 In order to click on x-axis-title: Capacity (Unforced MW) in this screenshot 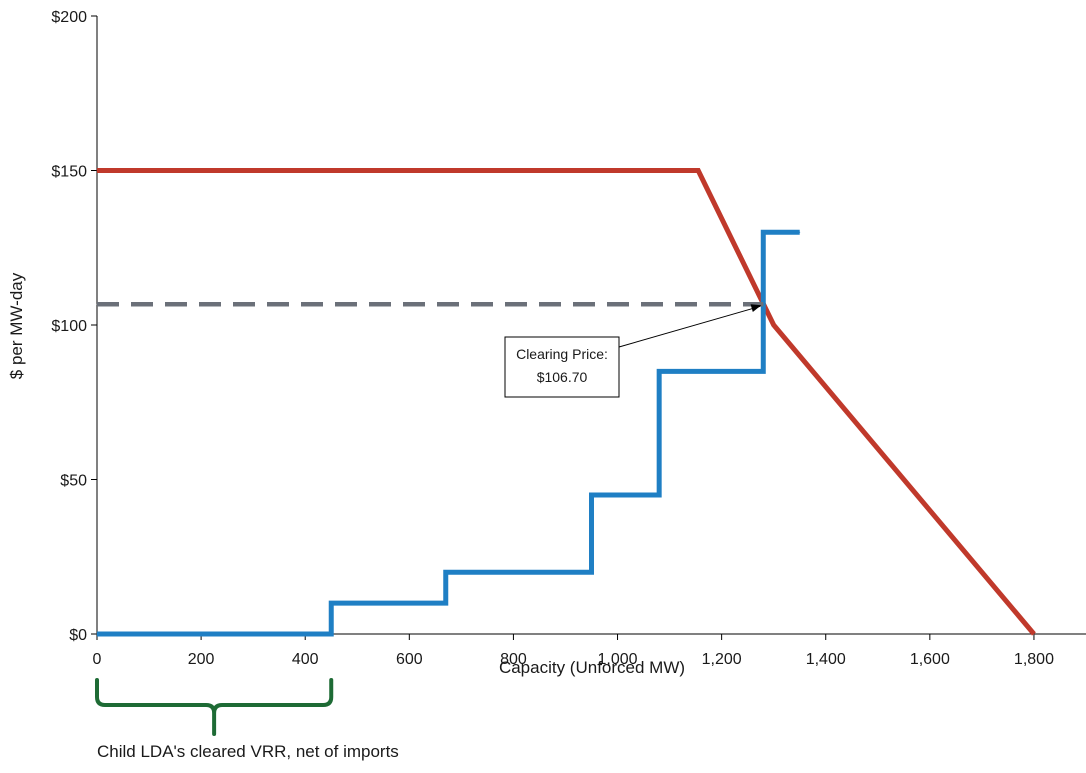, I will do `click(592, 667)`.